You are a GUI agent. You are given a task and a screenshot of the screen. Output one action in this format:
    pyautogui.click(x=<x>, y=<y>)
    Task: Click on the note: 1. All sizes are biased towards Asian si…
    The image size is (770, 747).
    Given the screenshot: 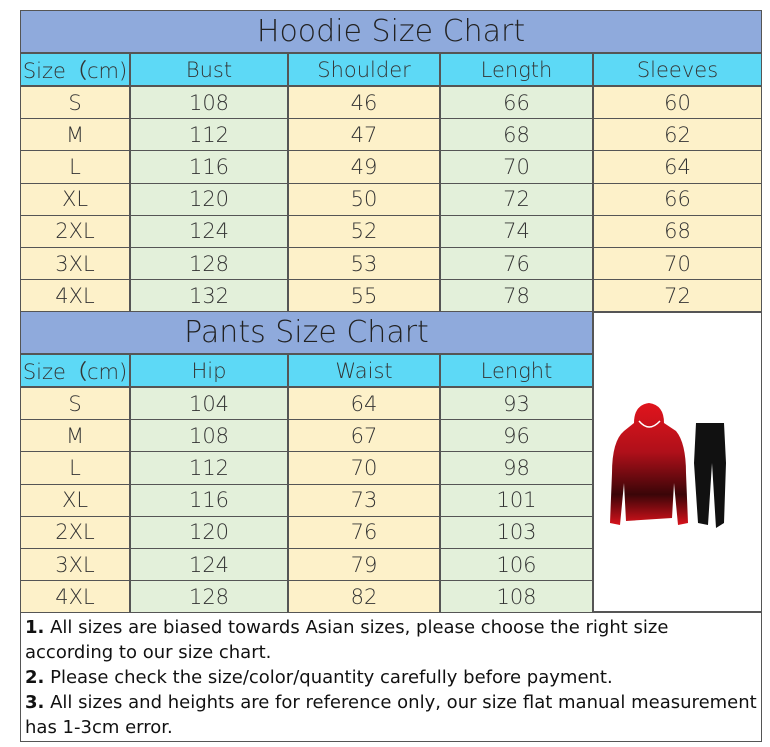 What is the action you would take?
    pyautogui.click(x=391, y=640)
    